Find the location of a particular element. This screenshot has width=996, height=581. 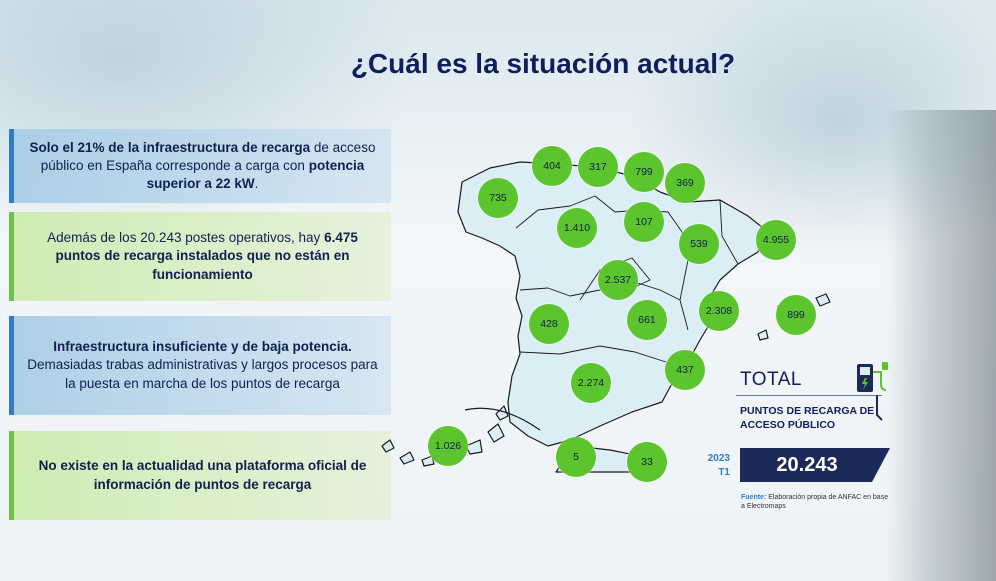

region-bubble-cataluna: 4.955 is located at coordinates (776, 240).